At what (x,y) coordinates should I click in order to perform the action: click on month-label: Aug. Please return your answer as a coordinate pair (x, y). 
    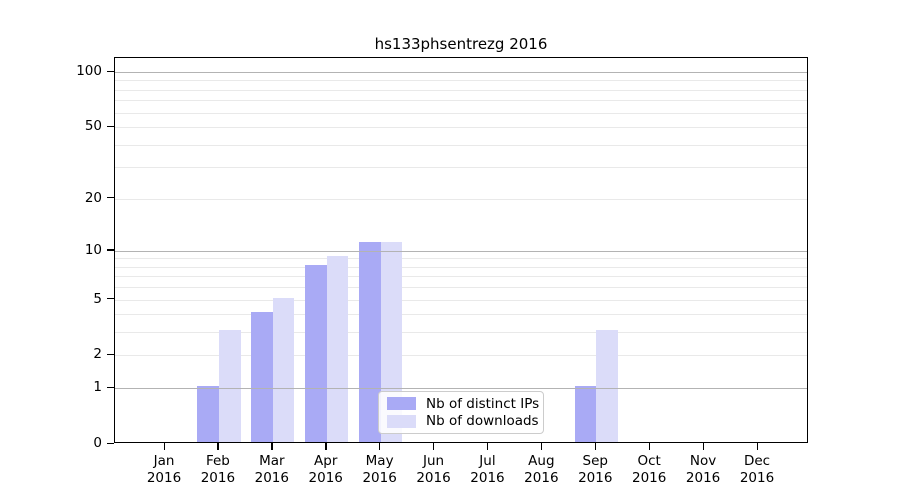
    Looking at the image, I should click on (541, 461).